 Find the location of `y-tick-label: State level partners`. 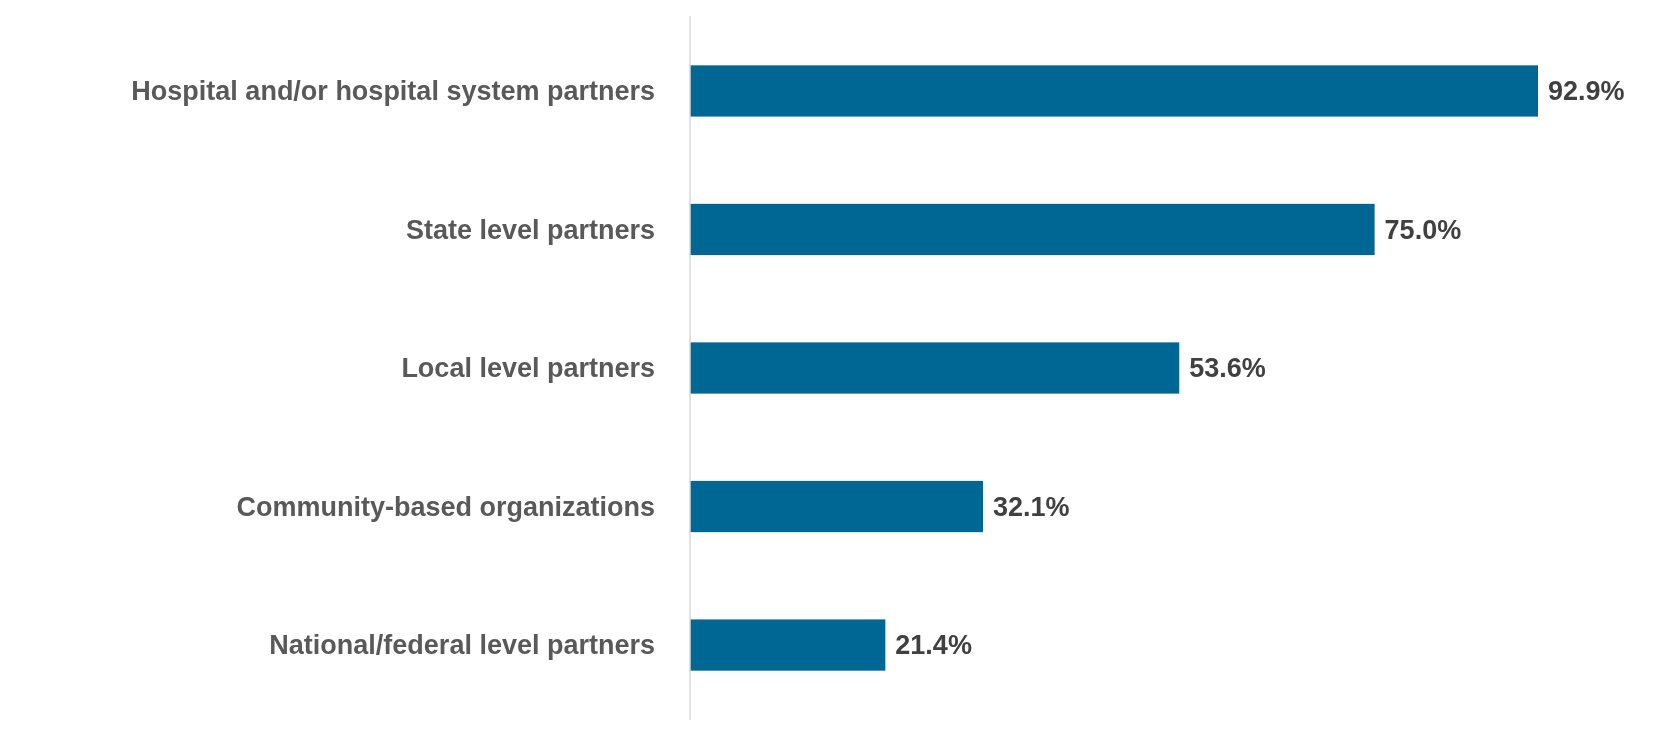

y-tick-label: State level partners is located at coordinates (530, 229).